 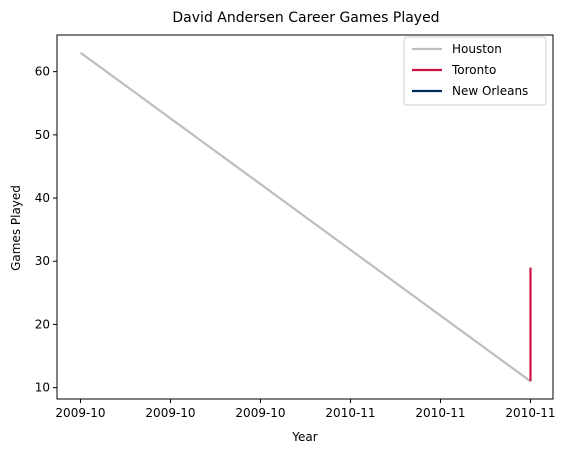 What do you see at coordinates (16, 228) in the screenshot?
I see `y-axis-label: Games Played` at bounding box center [16, 228].